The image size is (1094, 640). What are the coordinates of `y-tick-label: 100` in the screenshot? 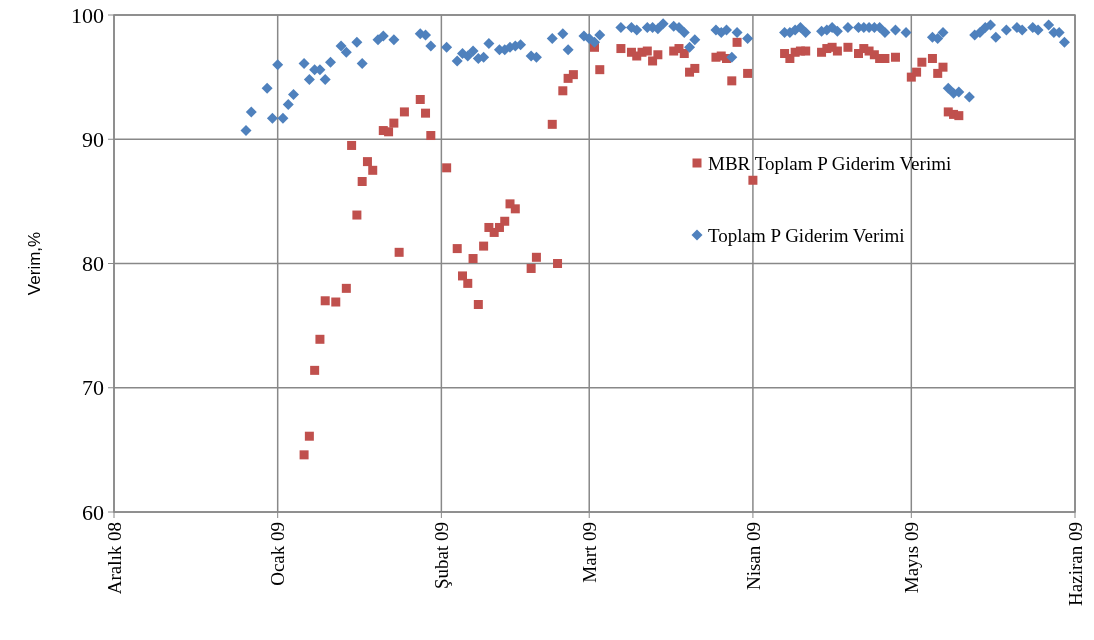 It's located at (87, 15).